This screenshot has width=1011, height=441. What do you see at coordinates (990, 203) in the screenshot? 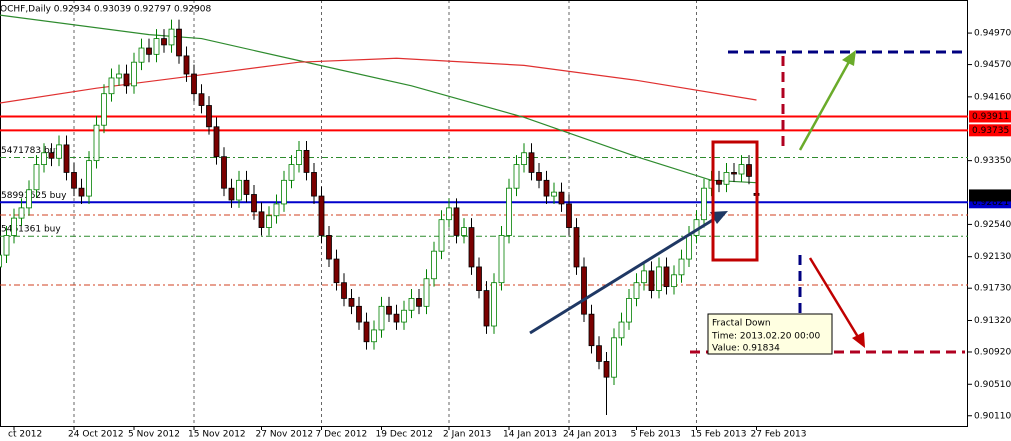
I see `level-label: 0.92821` at bounding box center [990, 203].